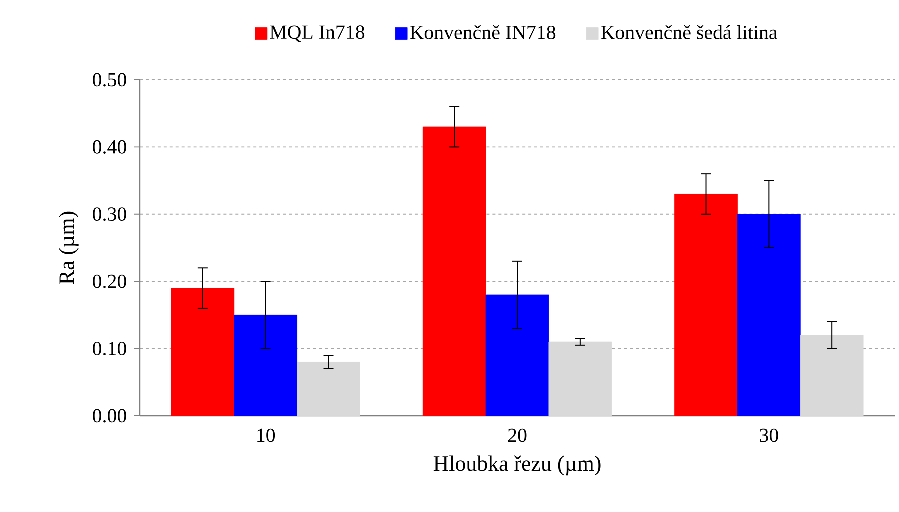 The height and width of the screenshot is (512, 899). I want to click on y-tick-label: 0.50, so click(109, 80).